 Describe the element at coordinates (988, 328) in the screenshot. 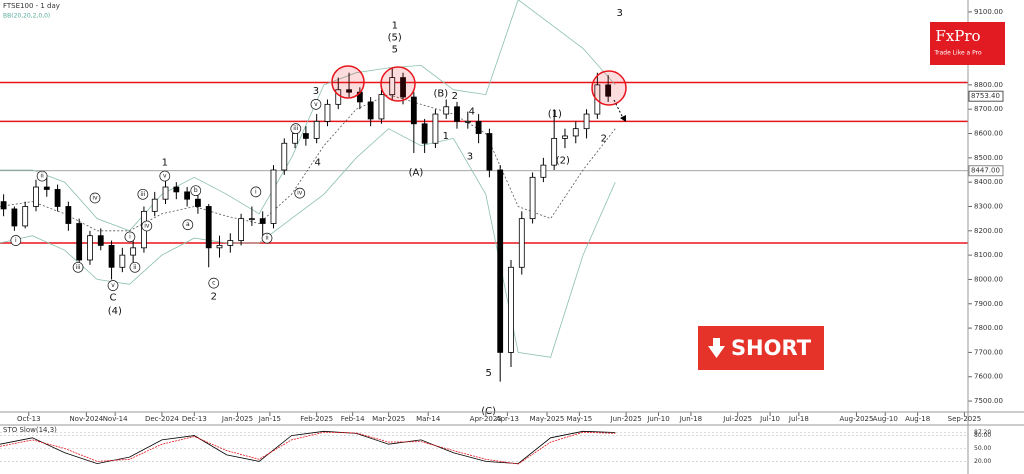

I see `y-tick-label: 7800.00` at that location.